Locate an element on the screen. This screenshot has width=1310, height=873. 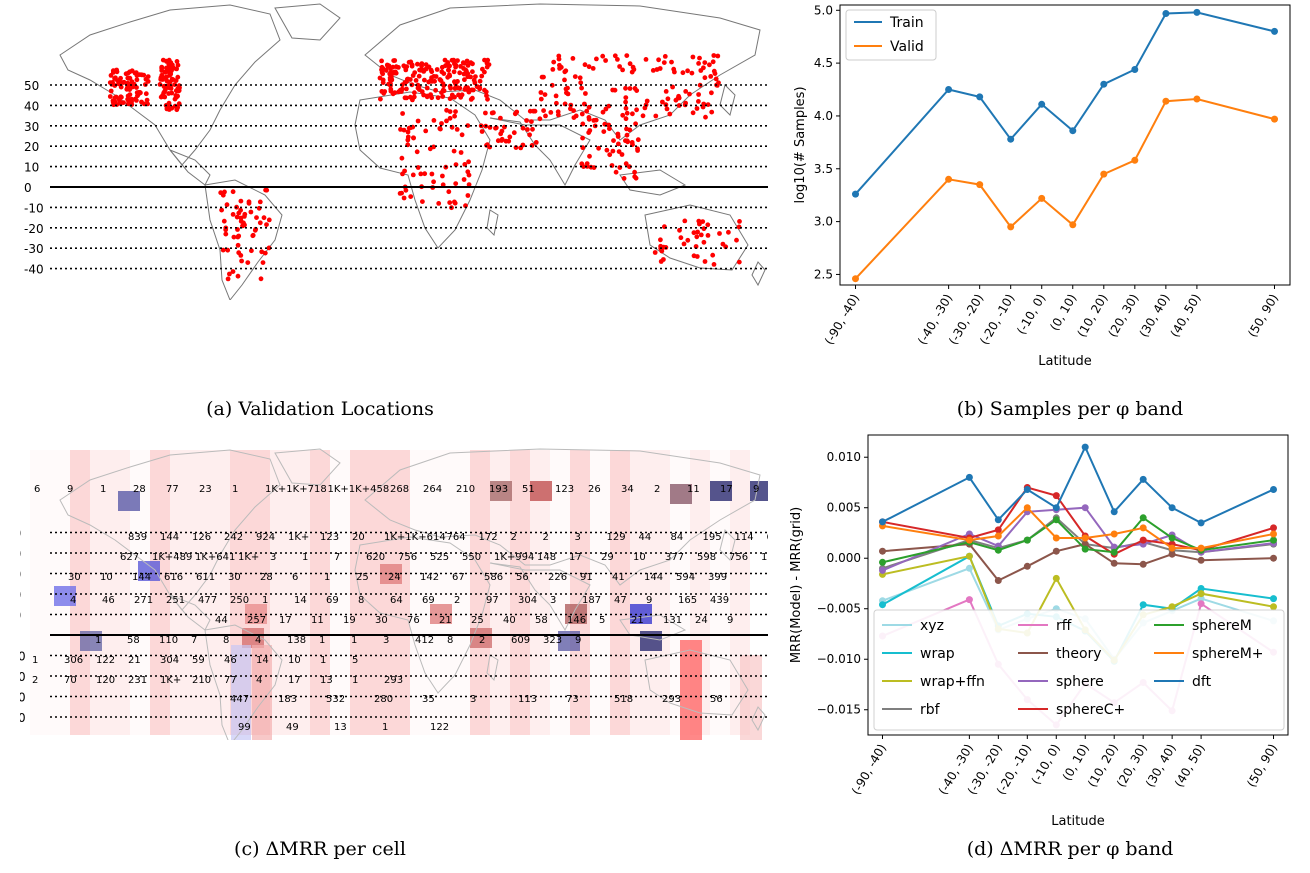
cell-count-label: 35 is located at coordinates (428, 699).